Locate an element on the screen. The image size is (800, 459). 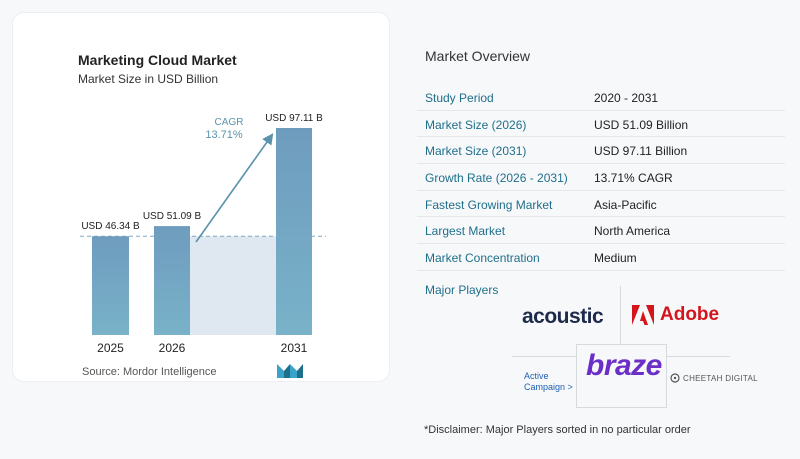
adobe-logo: Adobe is located at coordinates (675, 315).